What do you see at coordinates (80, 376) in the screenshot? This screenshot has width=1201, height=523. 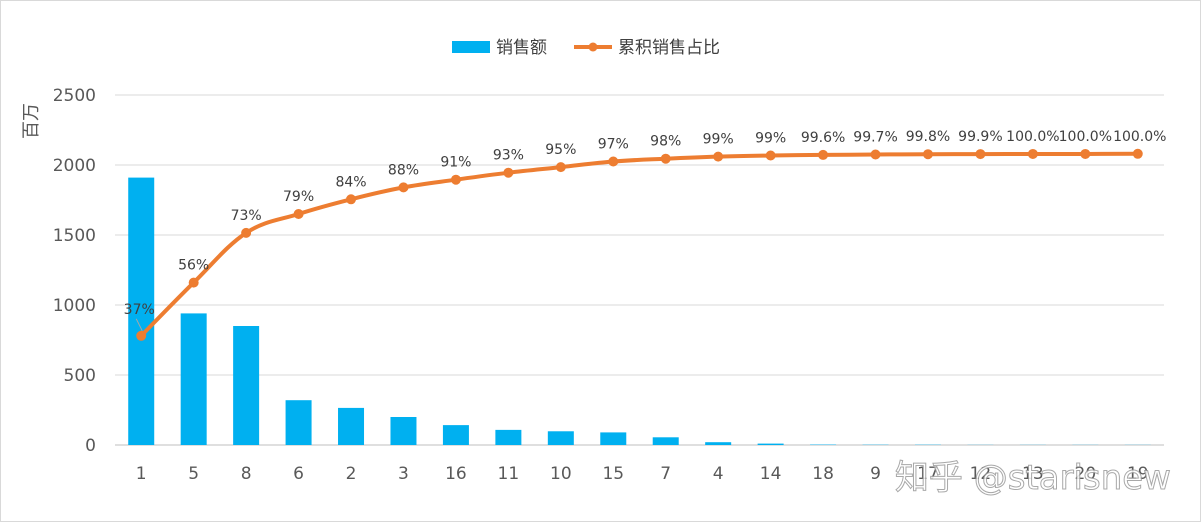 I see `y-tick-label: 500` at bounding box center [80, 376].